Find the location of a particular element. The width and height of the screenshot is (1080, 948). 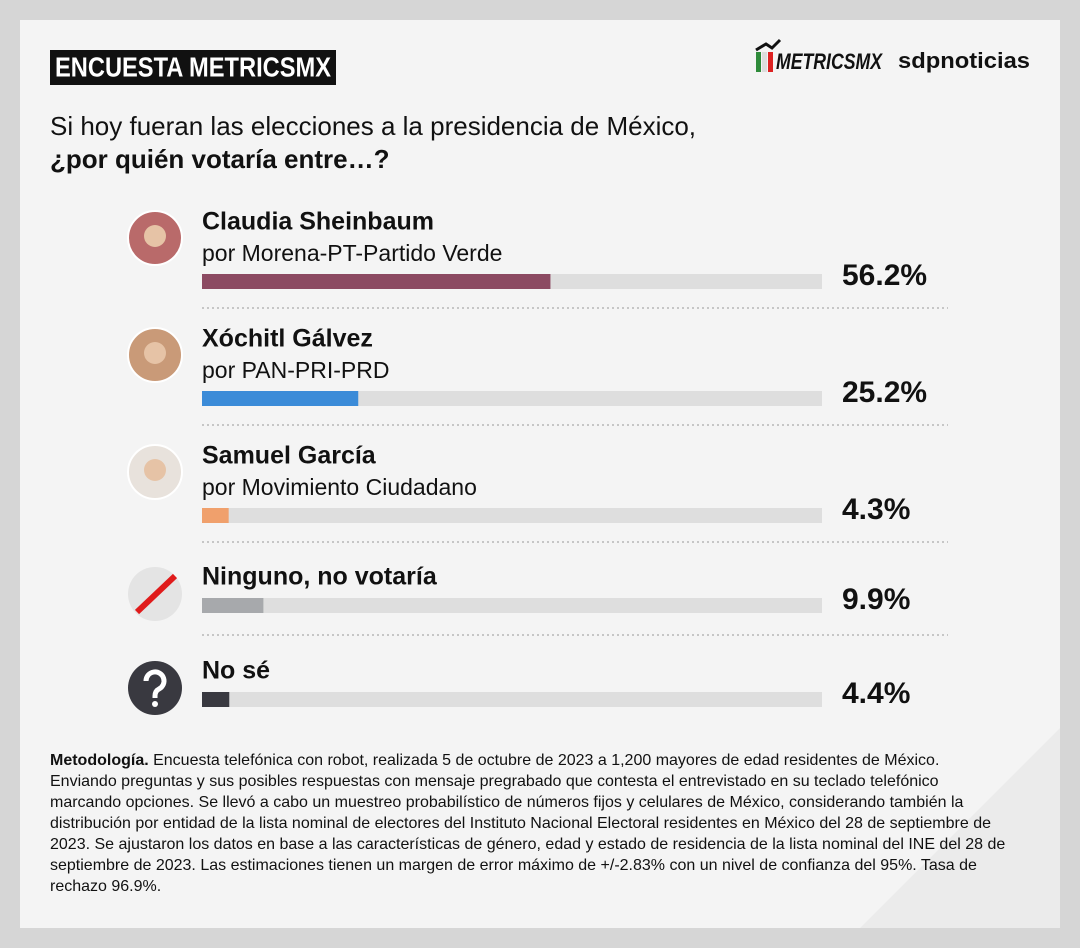

value-label: 25.2% is located at coordinates (884, 392).